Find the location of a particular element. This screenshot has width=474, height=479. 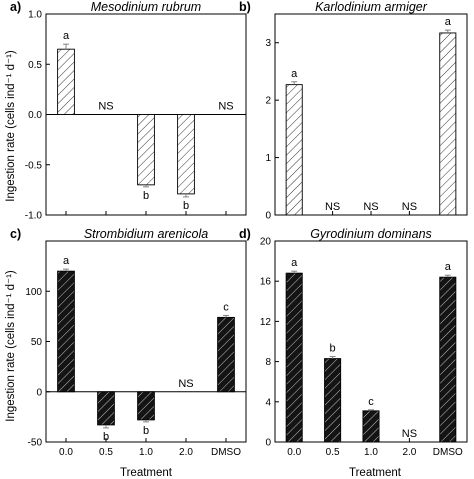

y-tick-label: 3 is located at coordinates (268, 43).